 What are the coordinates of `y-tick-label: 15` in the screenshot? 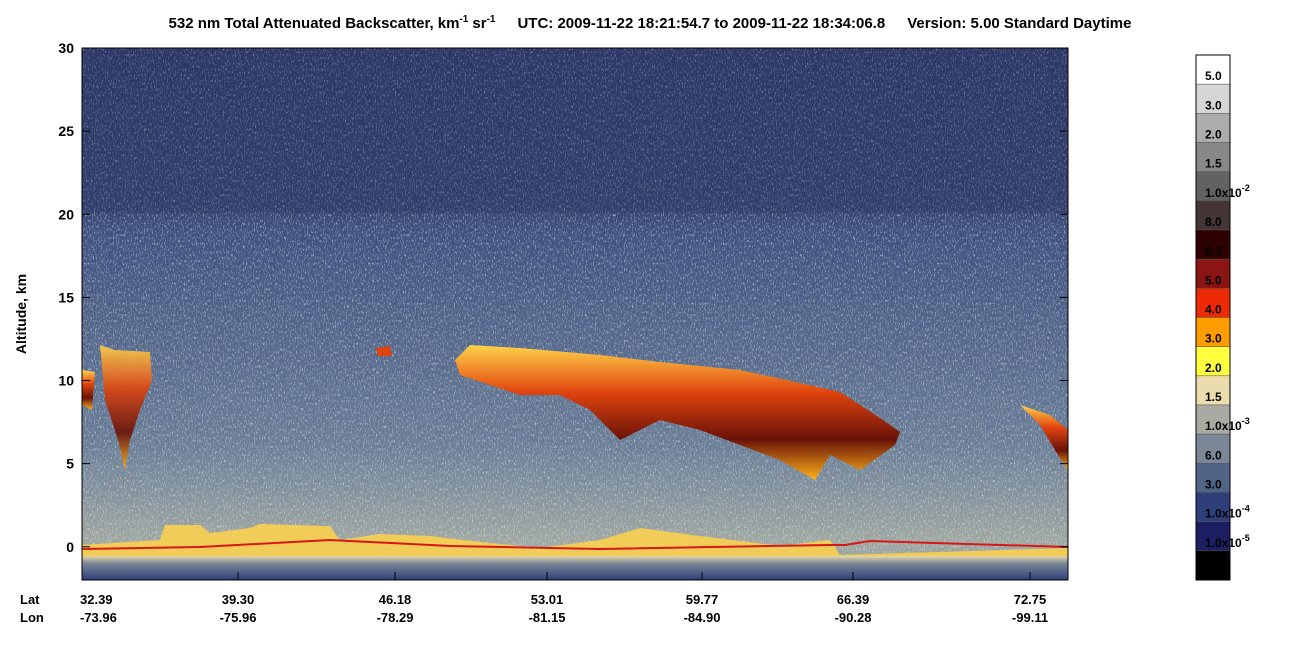 It's located at (66, 297).